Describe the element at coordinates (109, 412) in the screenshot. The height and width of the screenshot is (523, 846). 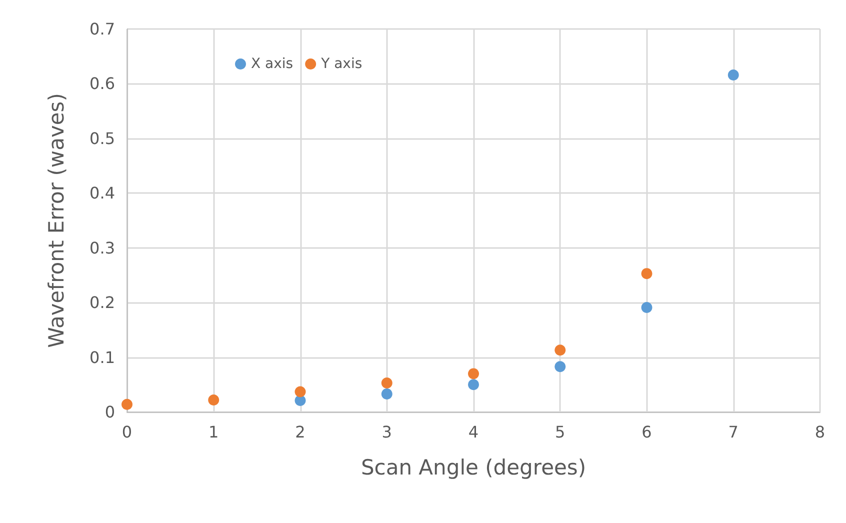
I see `y-tick-label: 0` at that location.